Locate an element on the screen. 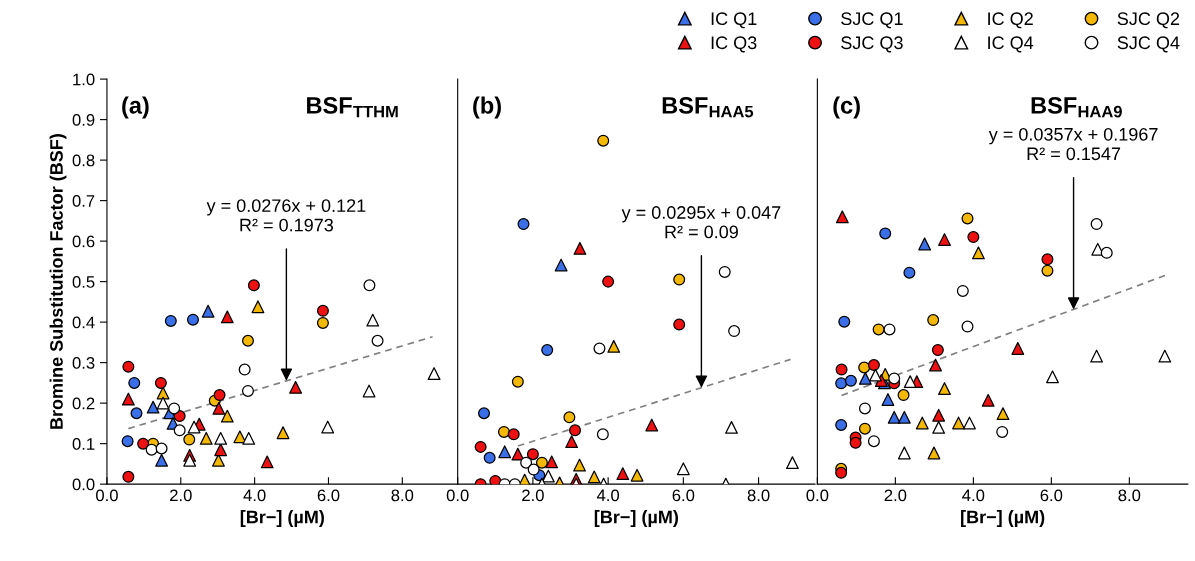 This screenshot has height=561, width=1195. annotation: (c) is located at coordinates (846, 107).